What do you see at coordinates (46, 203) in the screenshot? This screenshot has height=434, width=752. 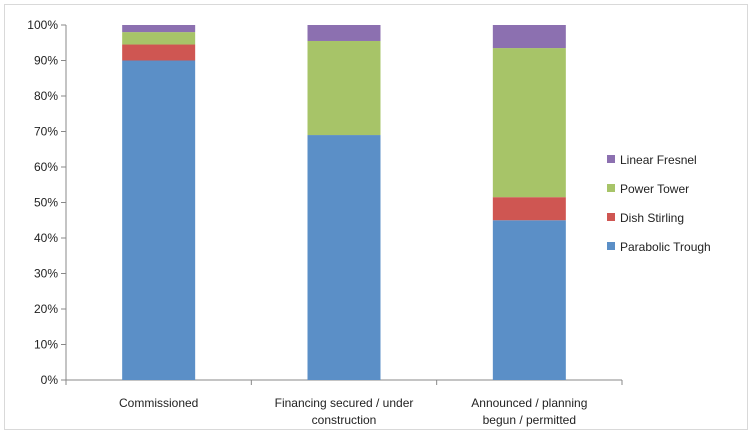 I see `y-tick-label: 50%` at bounding box center [46, 203].